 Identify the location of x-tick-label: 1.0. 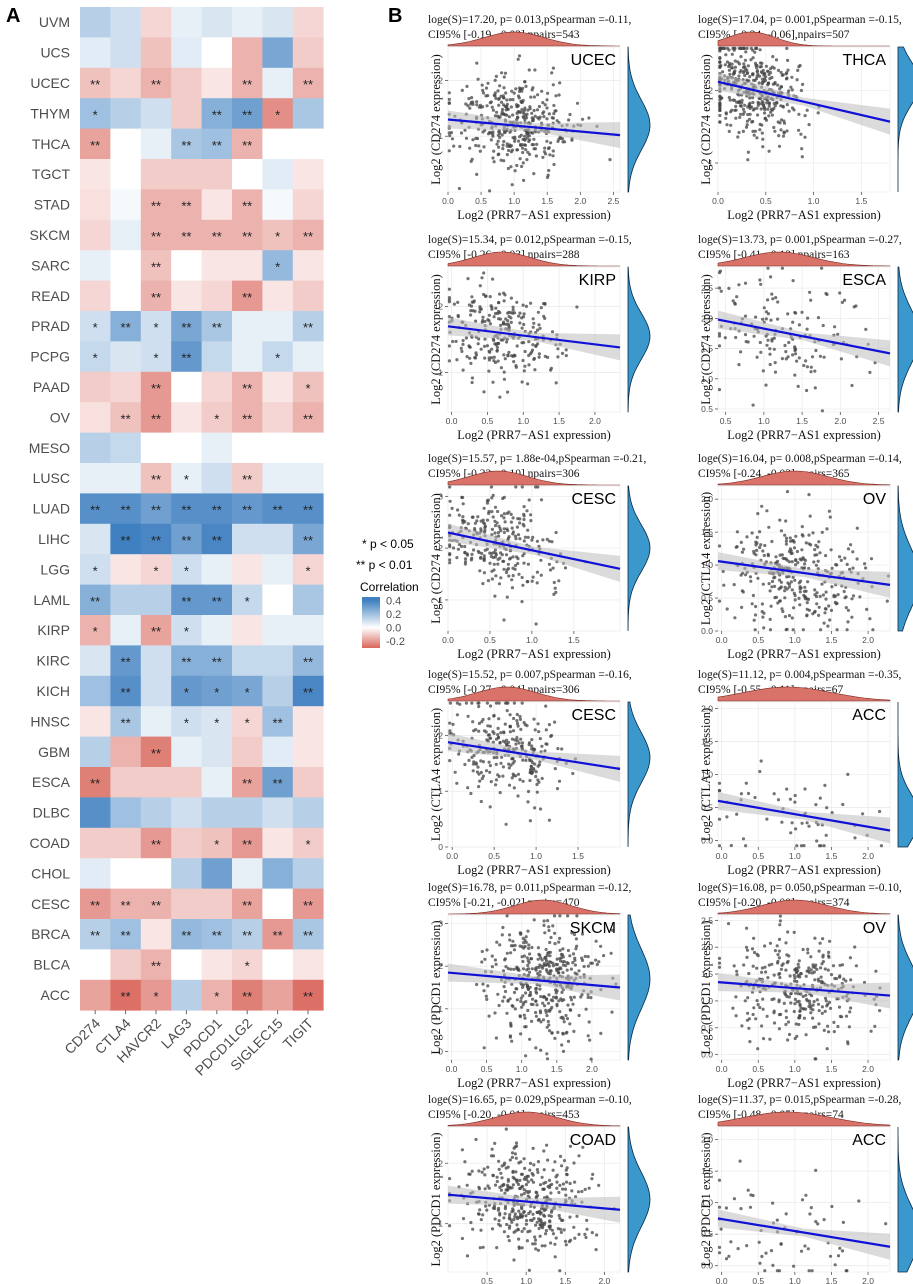
(814, 201).